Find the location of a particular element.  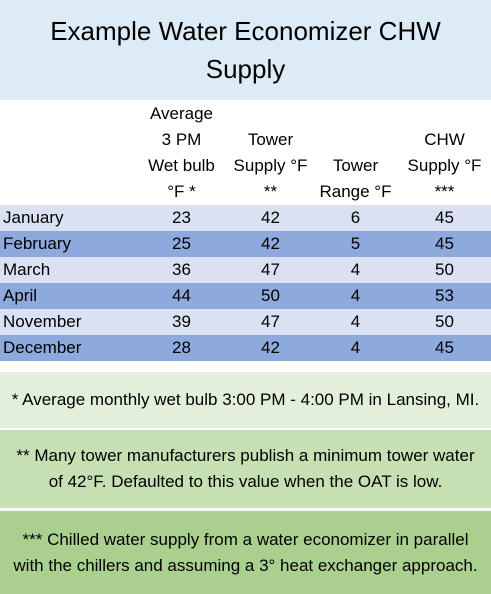

header-line: ** is located at coordinates (270, 191).